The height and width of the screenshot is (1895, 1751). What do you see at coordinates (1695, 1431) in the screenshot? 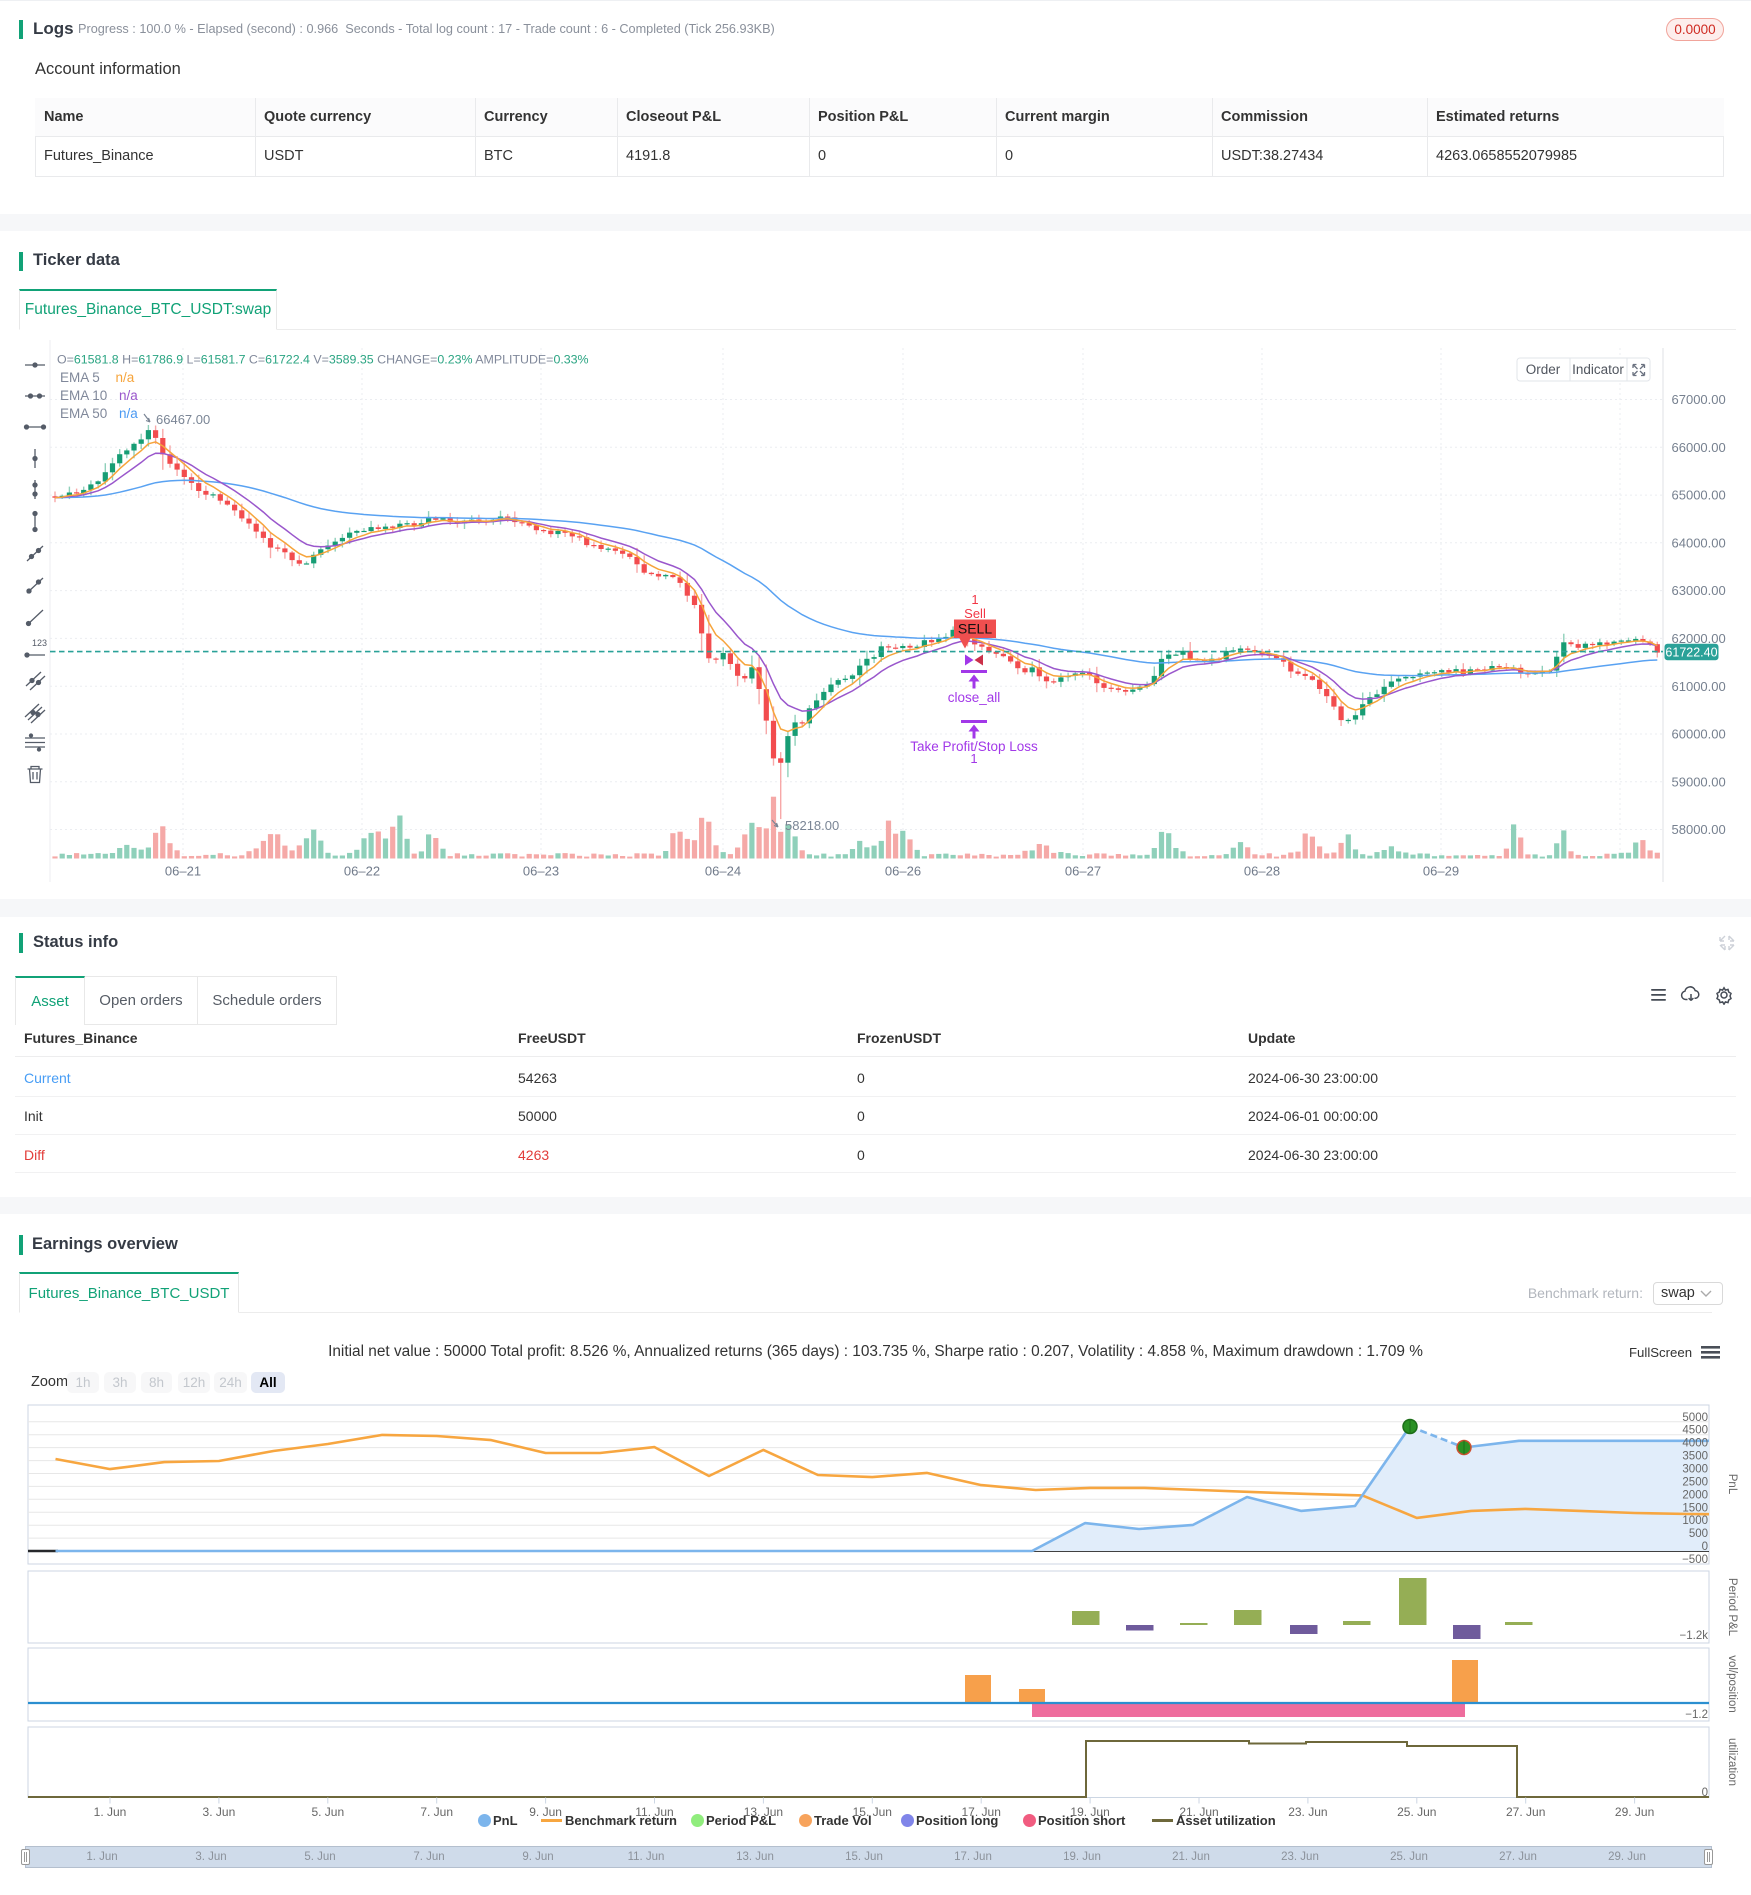
I see `svg-text: 4500` at bounding box center [1695, 1431].